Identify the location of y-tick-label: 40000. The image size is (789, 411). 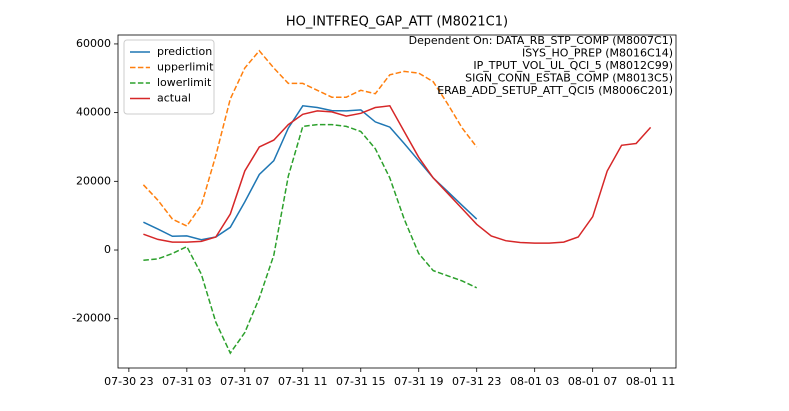
(93, 112).